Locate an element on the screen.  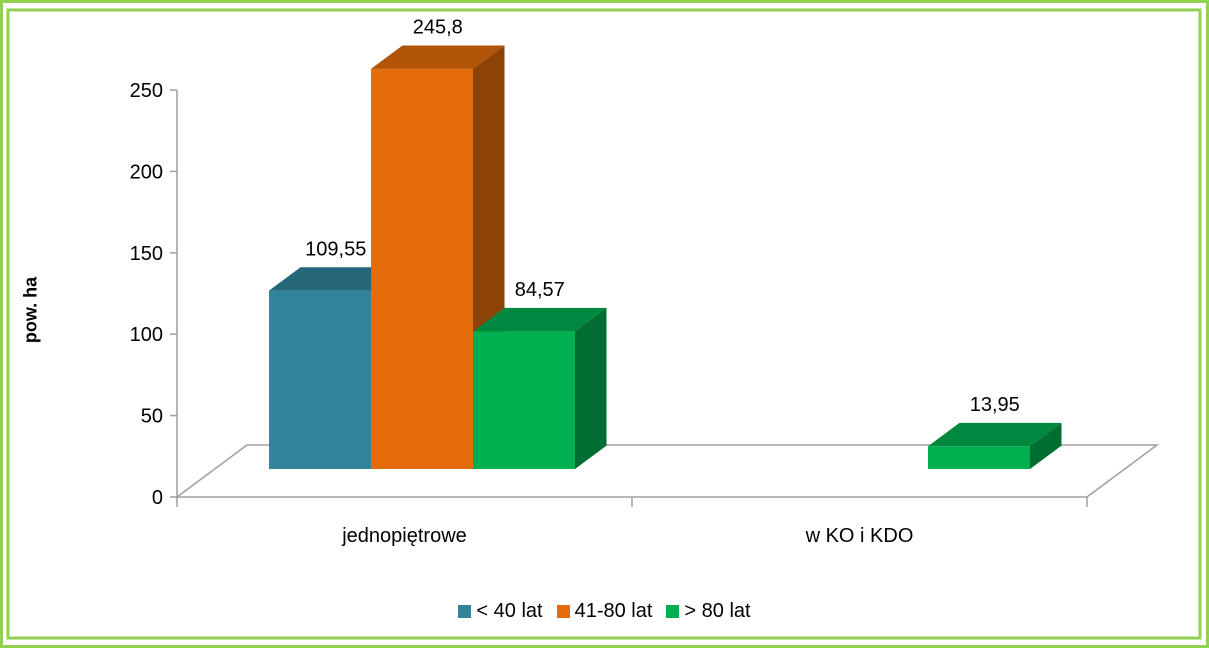
legend-item: > 80 lat is located at coordinates (708, 611).